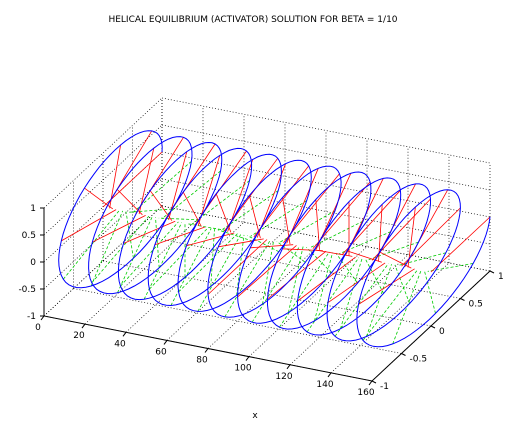  What do you see at coordinates (442, 332) in the screenshot?
I see `y-tick-label: 0` at bounding box center [442, 332].